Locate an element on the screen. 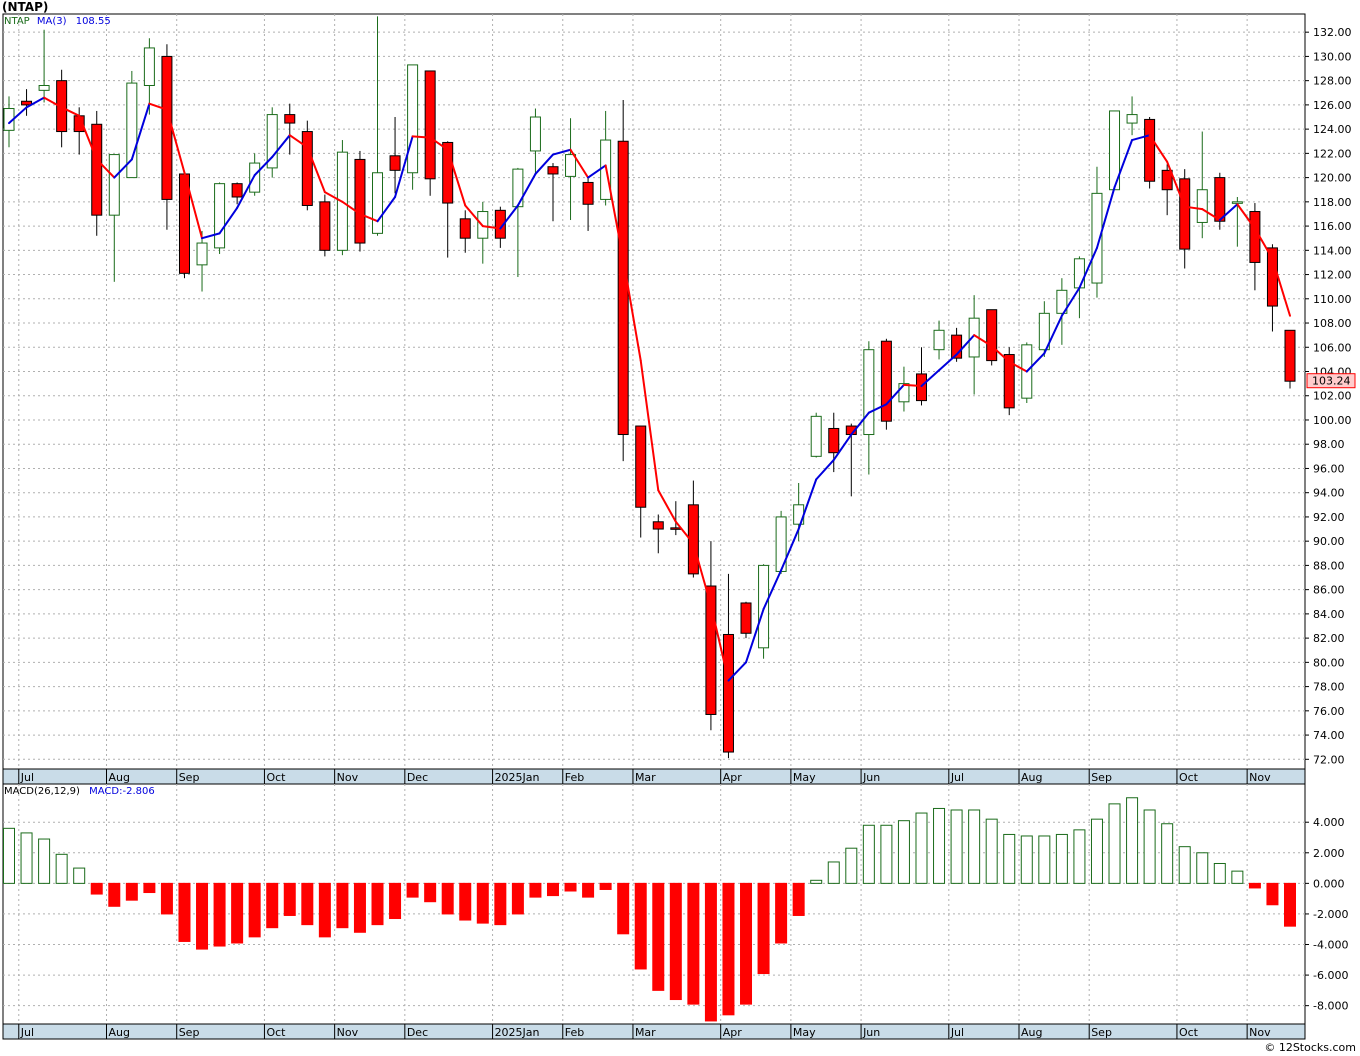 This screenshot has width=1360, height=1056. macd-x-tick-label: Feb is located at coordinates (574, 1032).